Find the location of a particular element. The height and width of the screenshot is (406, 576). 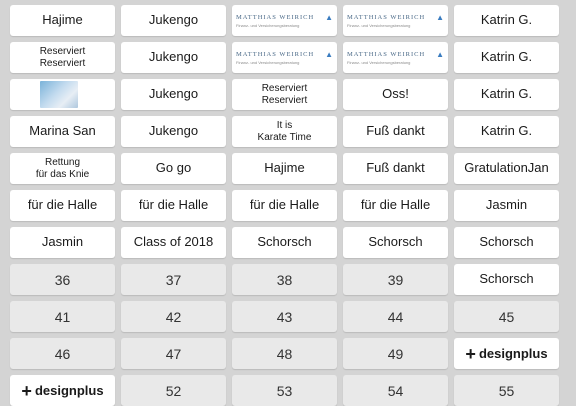

tile-number: 37 is located at coordinates (173, 279).